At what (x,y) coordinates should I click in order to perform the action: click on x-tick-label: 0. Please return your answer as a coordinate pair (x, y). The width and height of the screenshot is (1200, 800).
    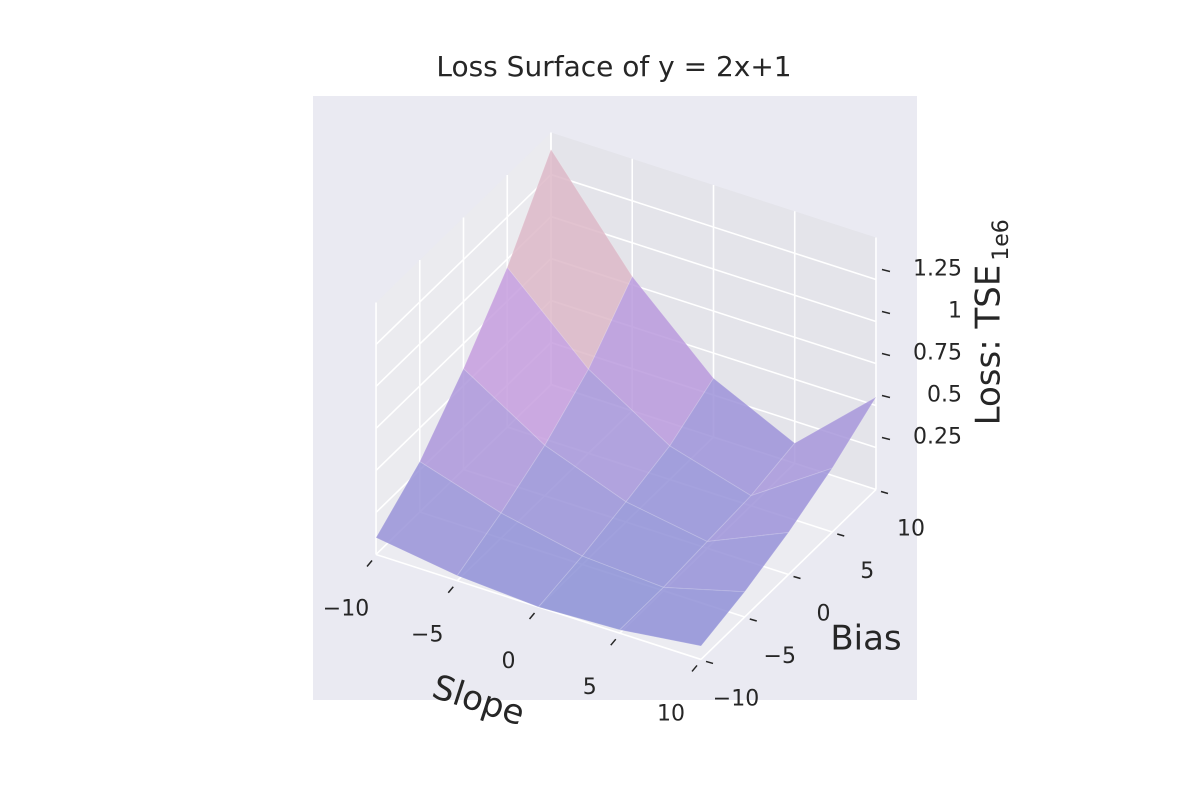
    Looking at the image, I should click on (509, 661).